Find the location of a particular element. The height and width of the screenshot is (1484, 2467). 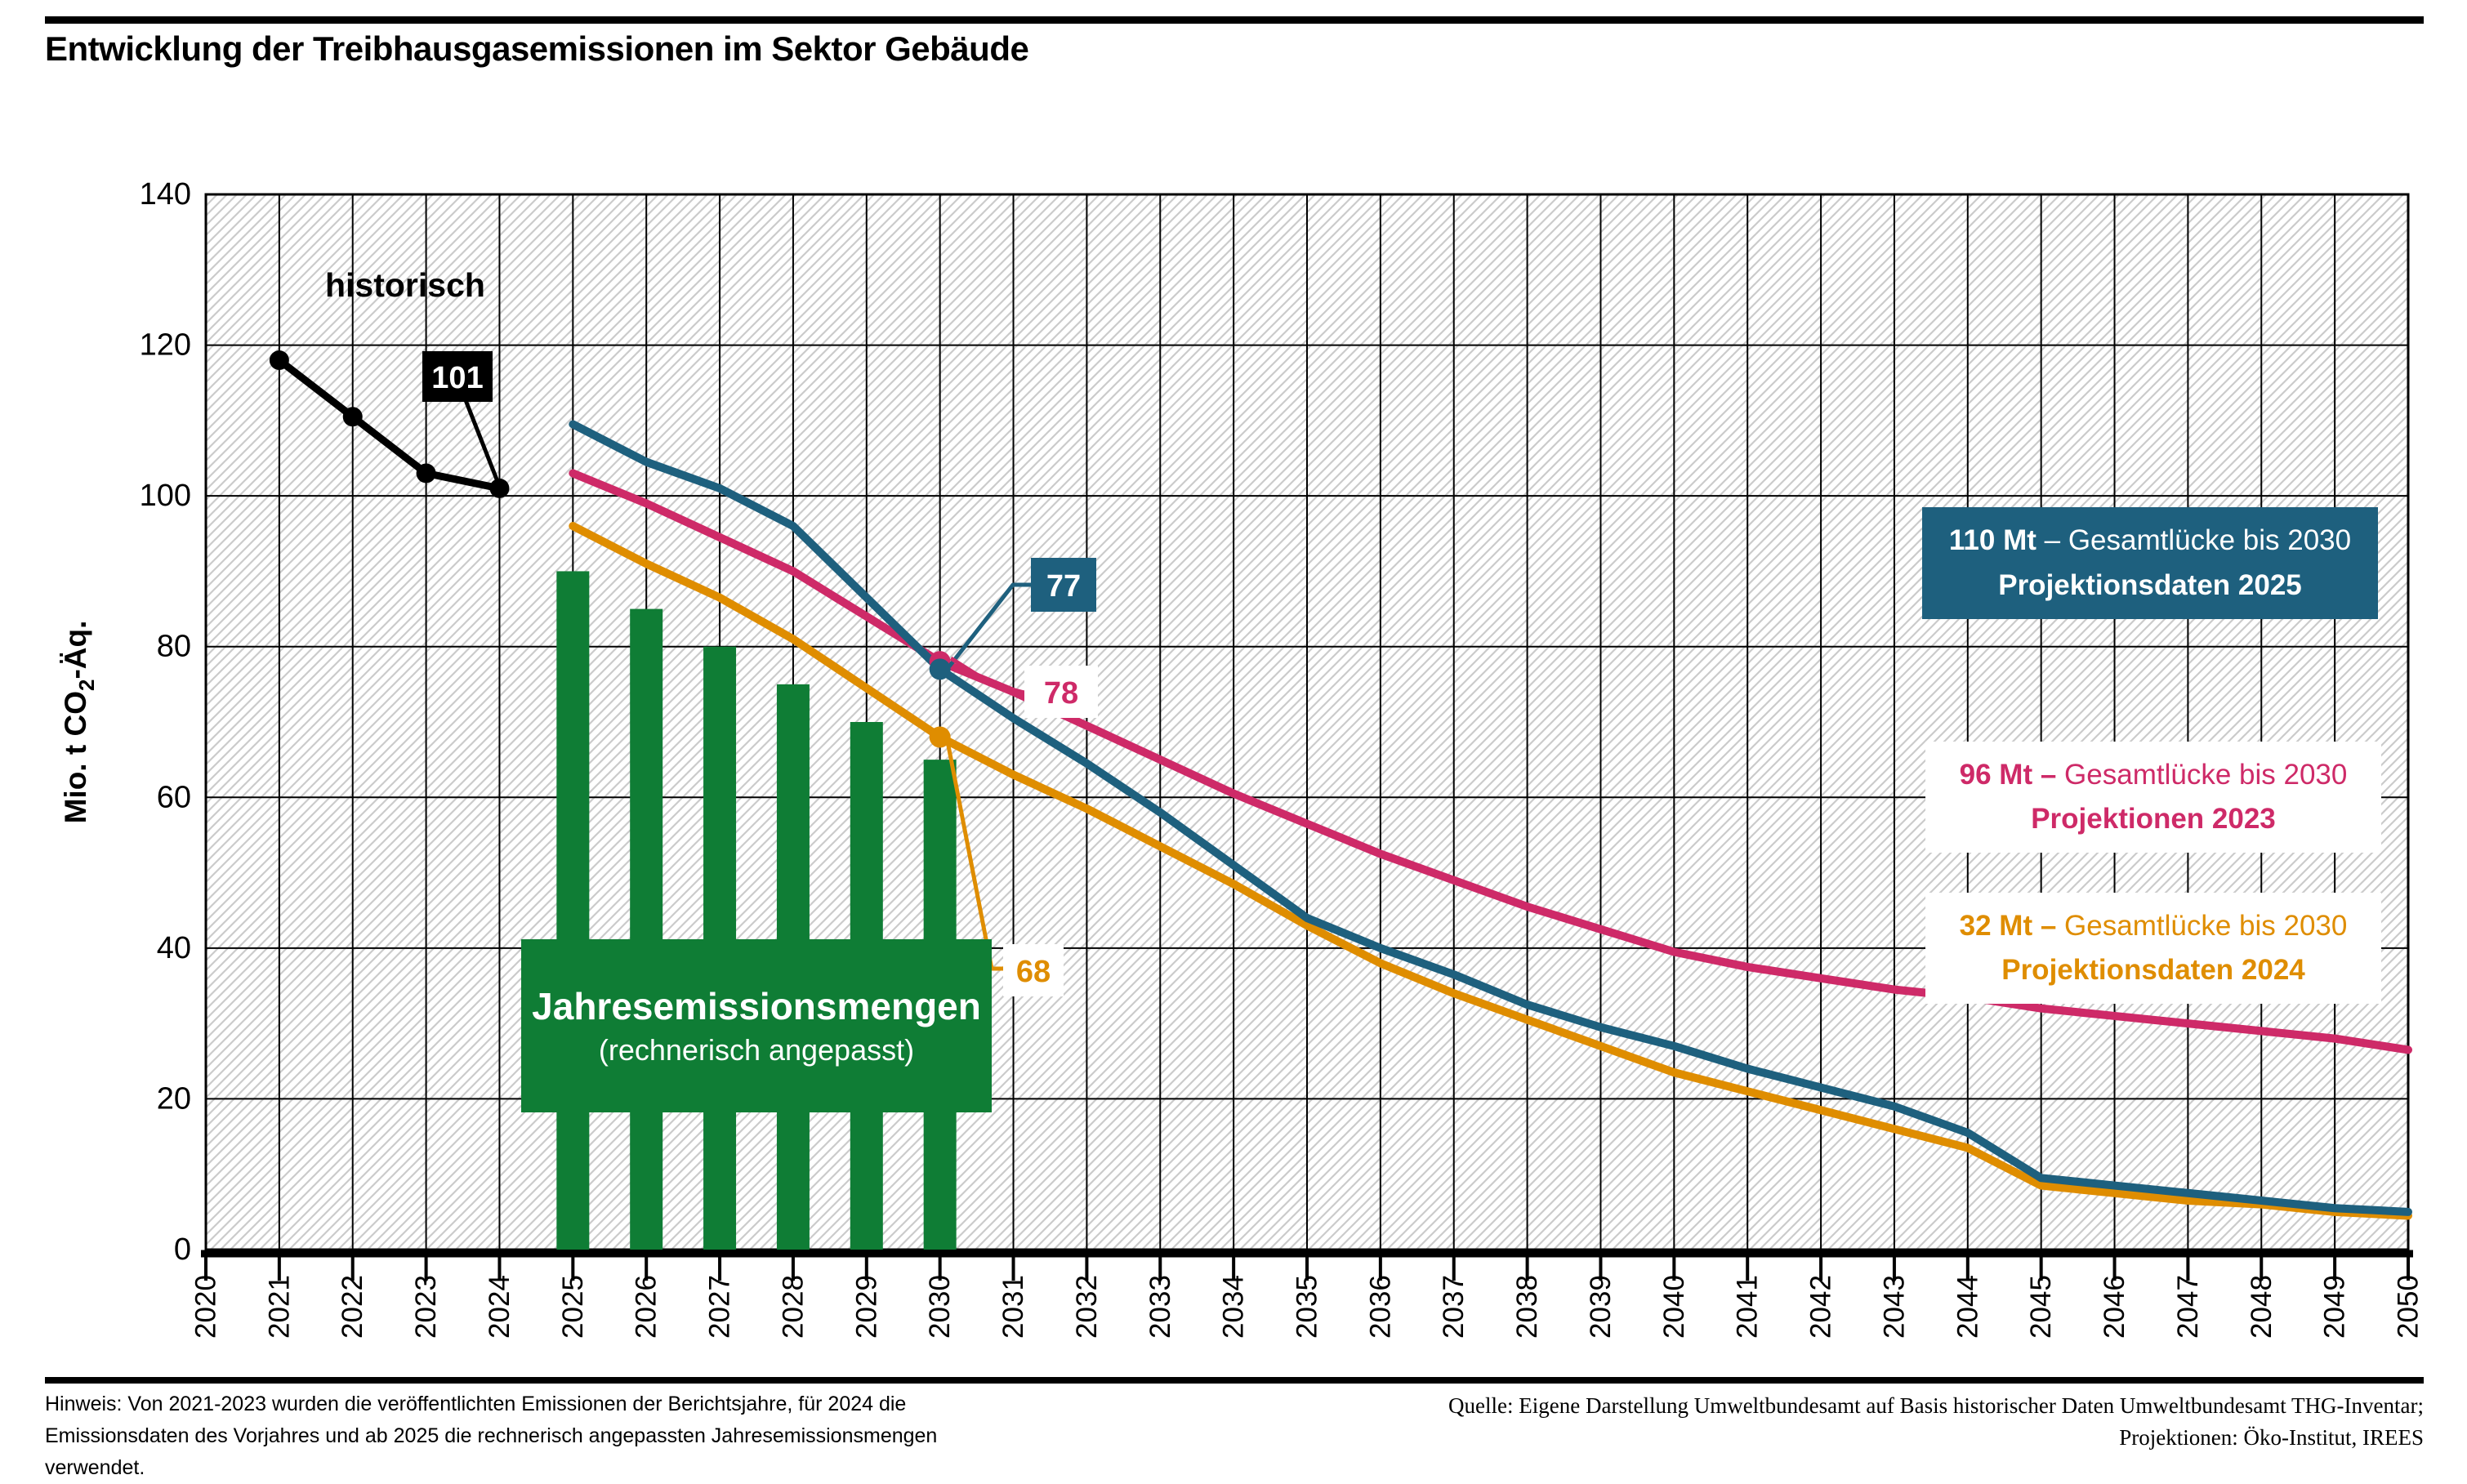

marker-2030-projektionsdaten-2024 is located at coordinates (940, 737).